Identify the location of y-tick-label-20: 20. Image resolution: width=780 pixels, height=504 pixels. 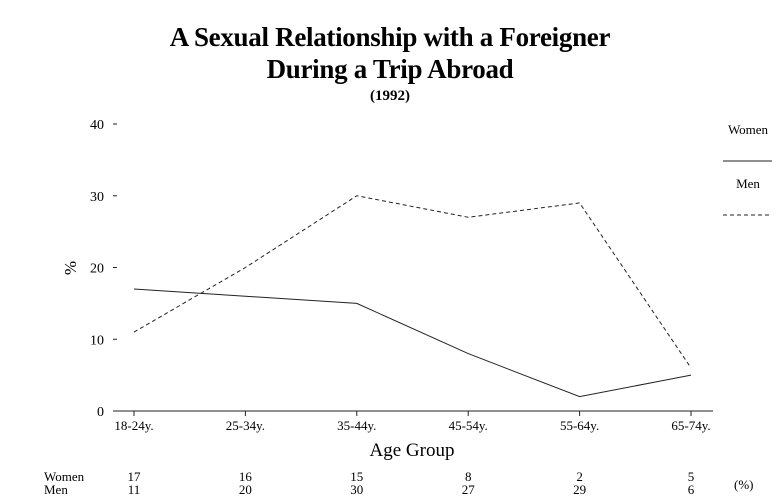
(97, 269).